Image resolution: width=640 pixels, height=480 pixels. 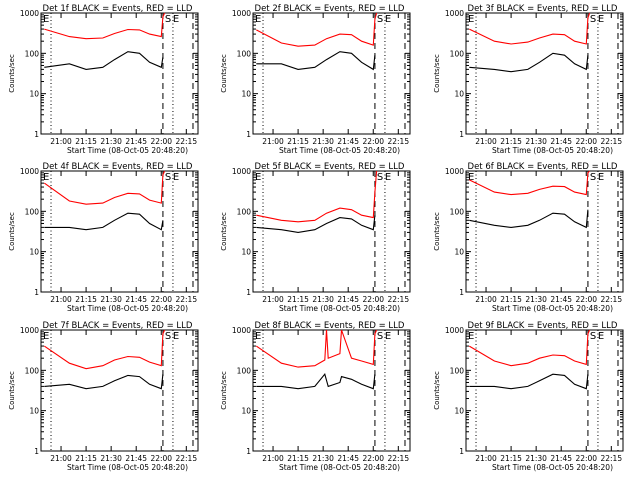 I want to click on panel-title: Det 6f BLACK = Events, RED = LLD, so click(x=543, y=167).